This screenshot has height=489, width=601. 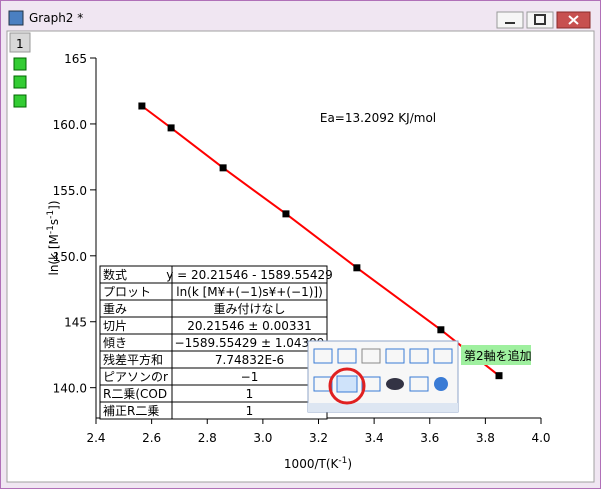 I want to click on x-tick-label: 4.0, so click(x=540, y=438).